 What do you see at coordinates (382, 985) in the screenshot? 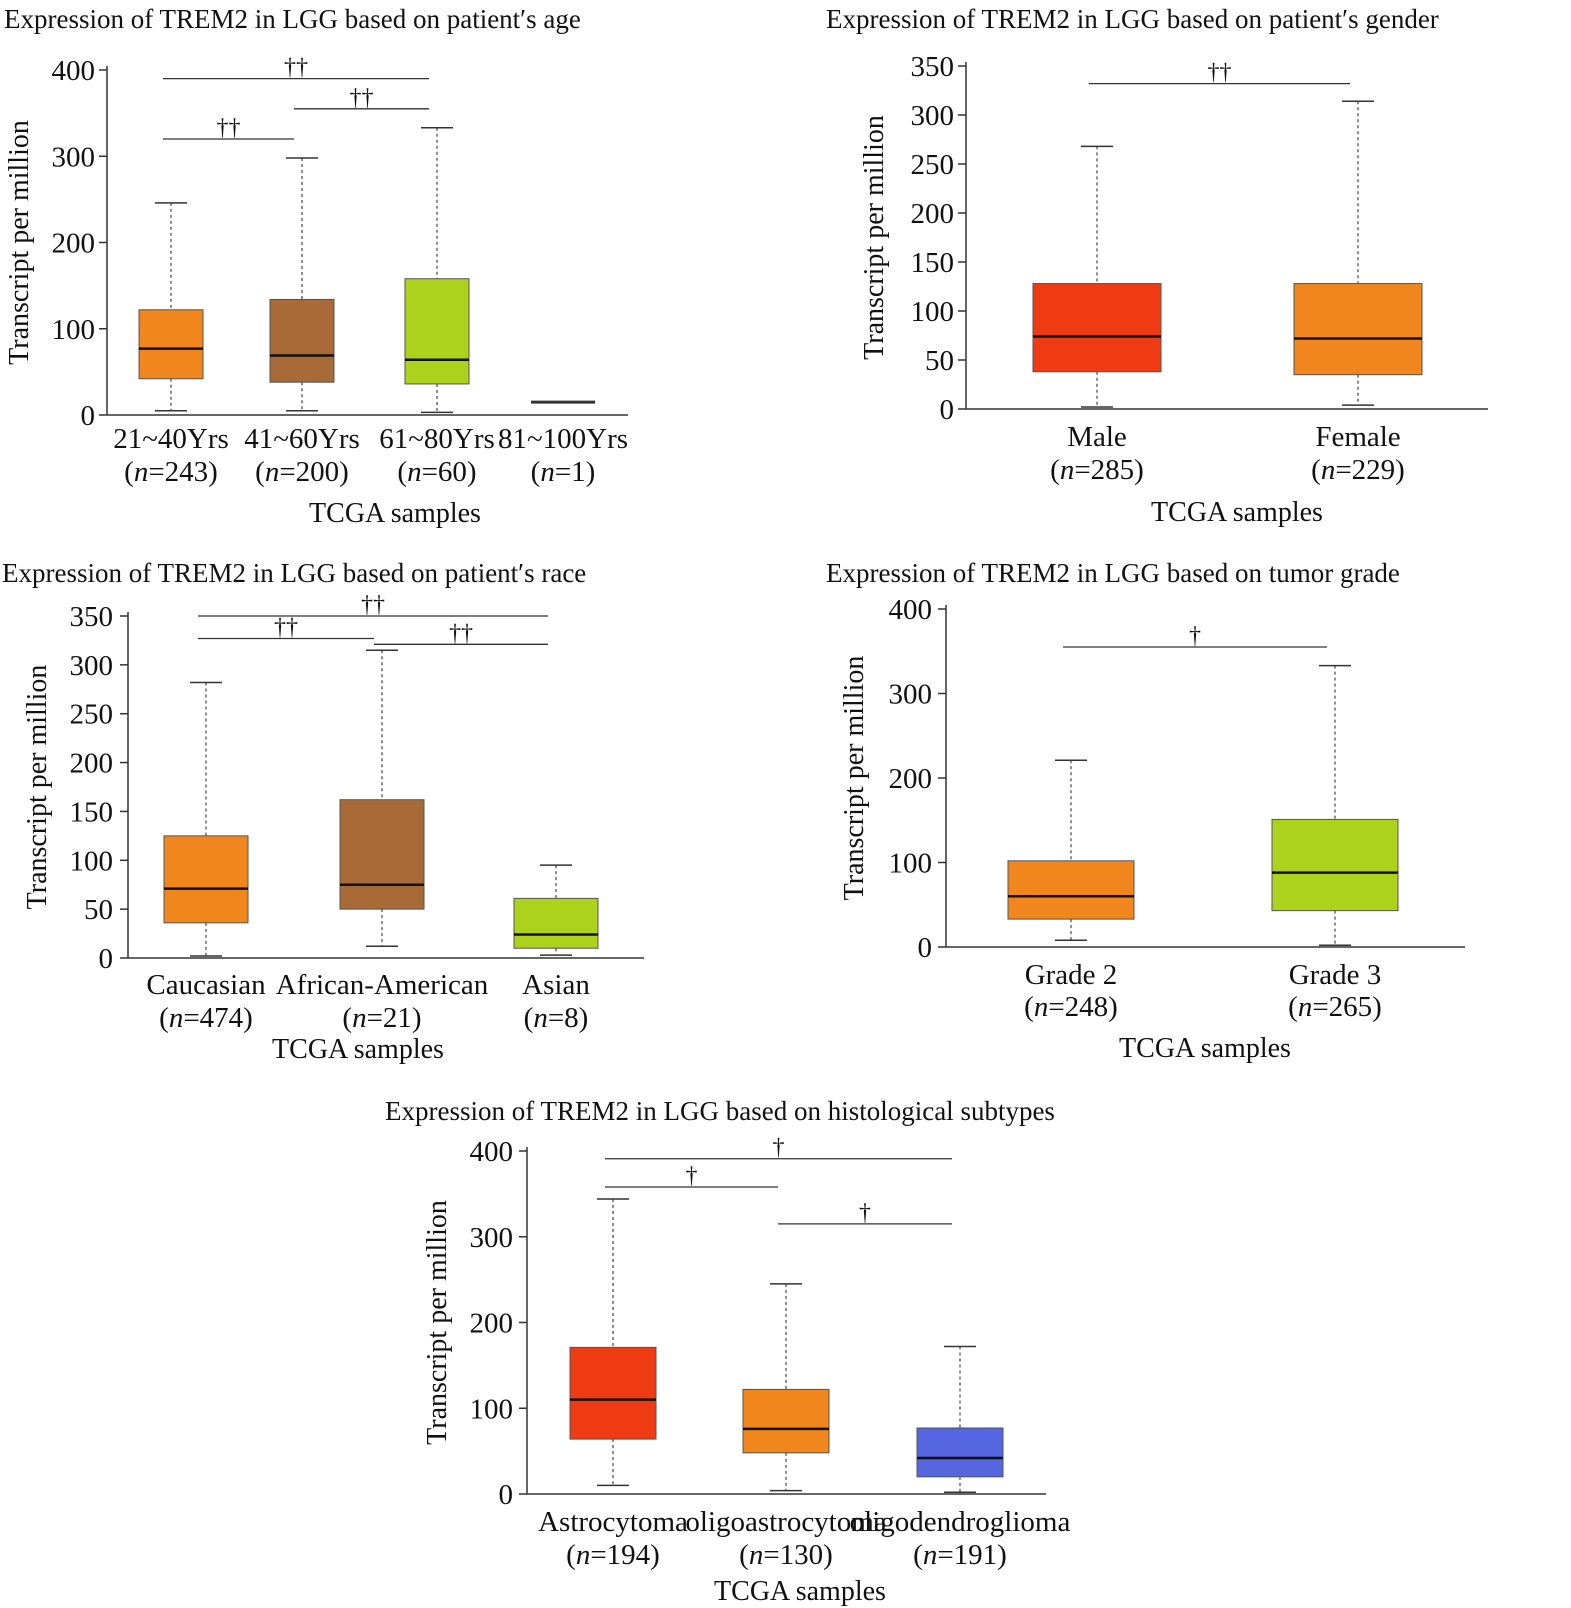
I see `category-label: African-American` at bounding box center [382, 985].